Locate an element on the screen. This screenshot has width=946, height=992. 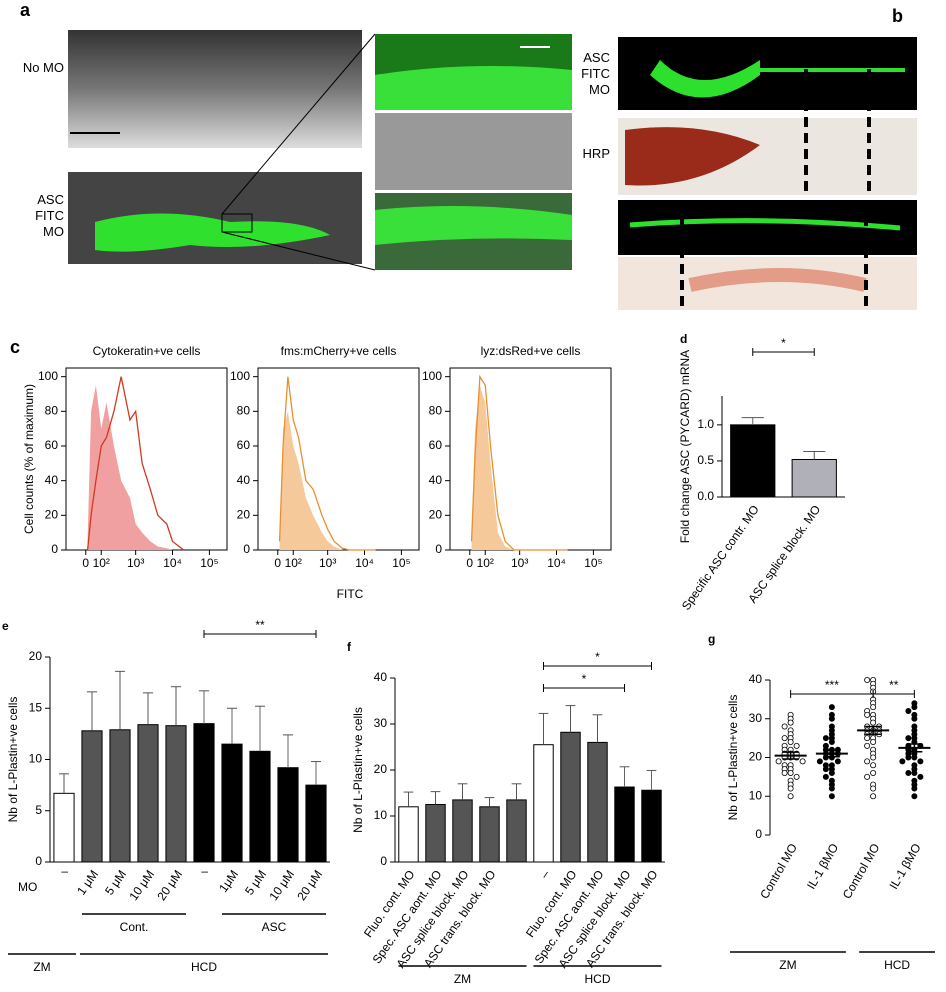
significance: *** is located at coordinates (832, 685).